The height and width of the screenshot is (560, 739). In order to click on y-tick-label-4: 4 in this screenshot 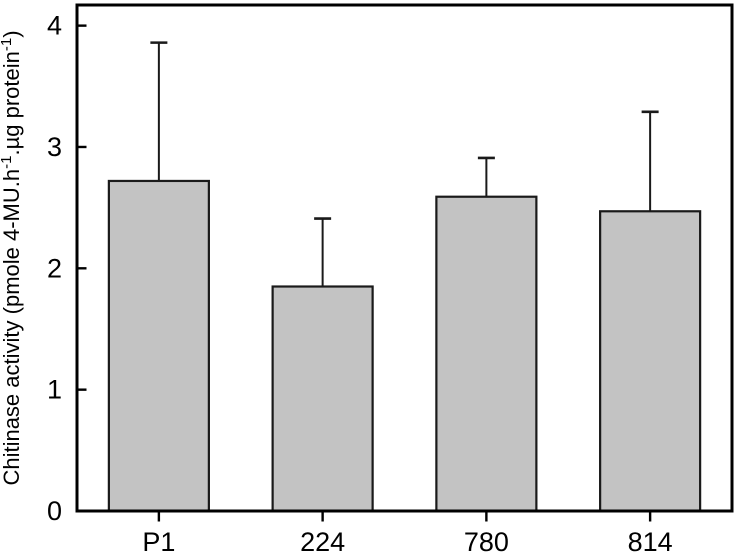, I will do `click(54, 26)`.